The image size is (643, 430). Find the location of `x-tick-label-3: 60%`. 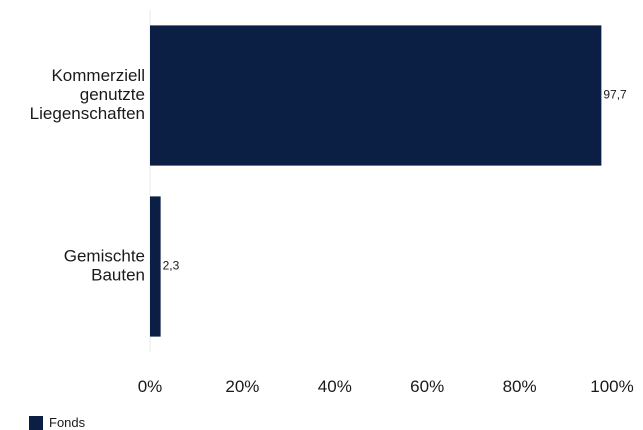

x-tick-label-3: 60% is located at coordinates (427, 386).